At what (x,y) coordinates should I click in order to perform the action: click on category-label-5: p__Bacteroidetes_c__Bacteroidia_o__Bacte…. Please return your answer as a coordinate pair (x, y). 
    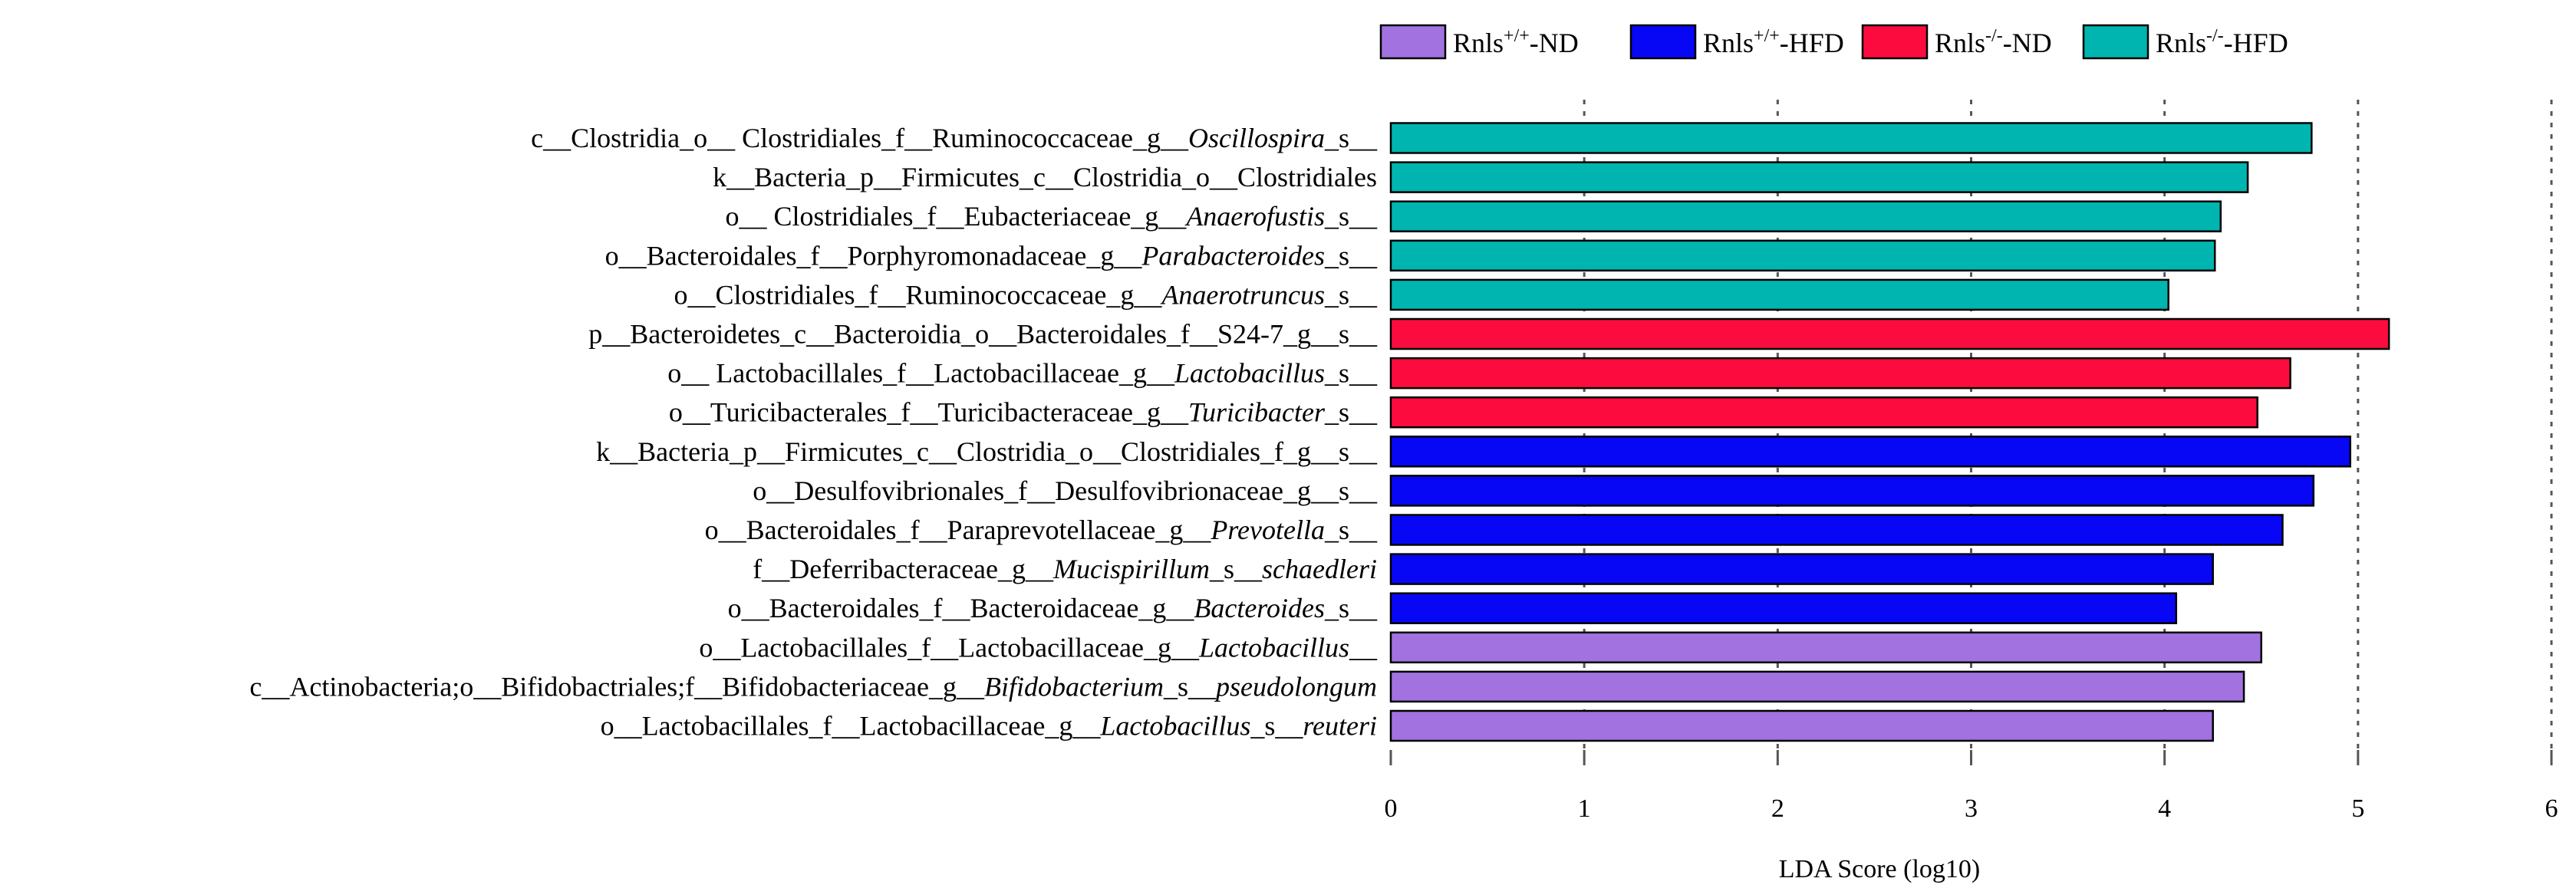
    Looking at the image, I should click on (983, 334).